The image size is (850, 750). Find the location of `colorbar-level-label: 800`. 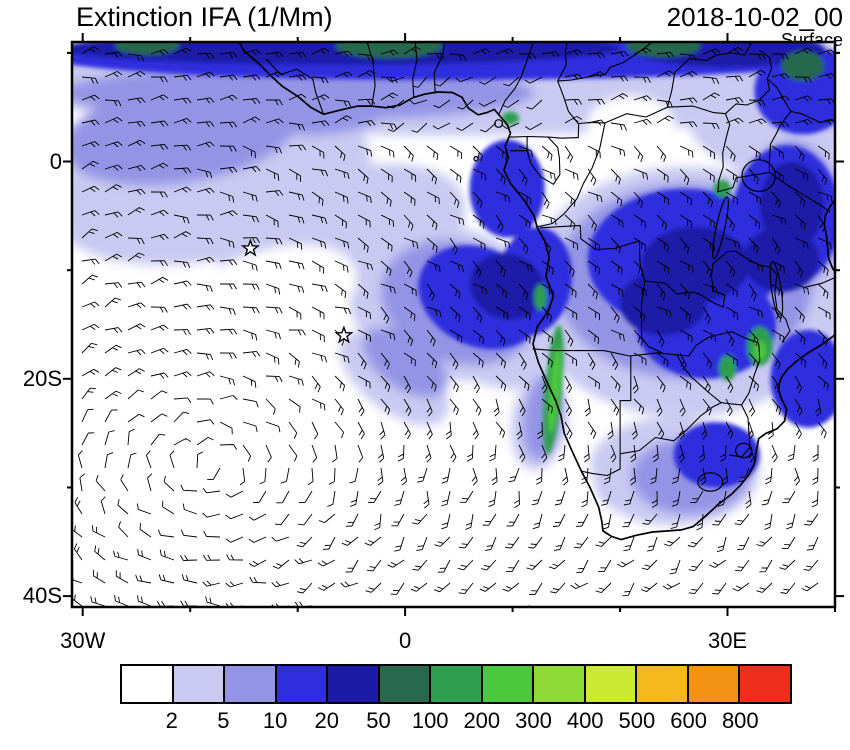

colorbar-level-label: 800 is located at coordinates (740, 720).